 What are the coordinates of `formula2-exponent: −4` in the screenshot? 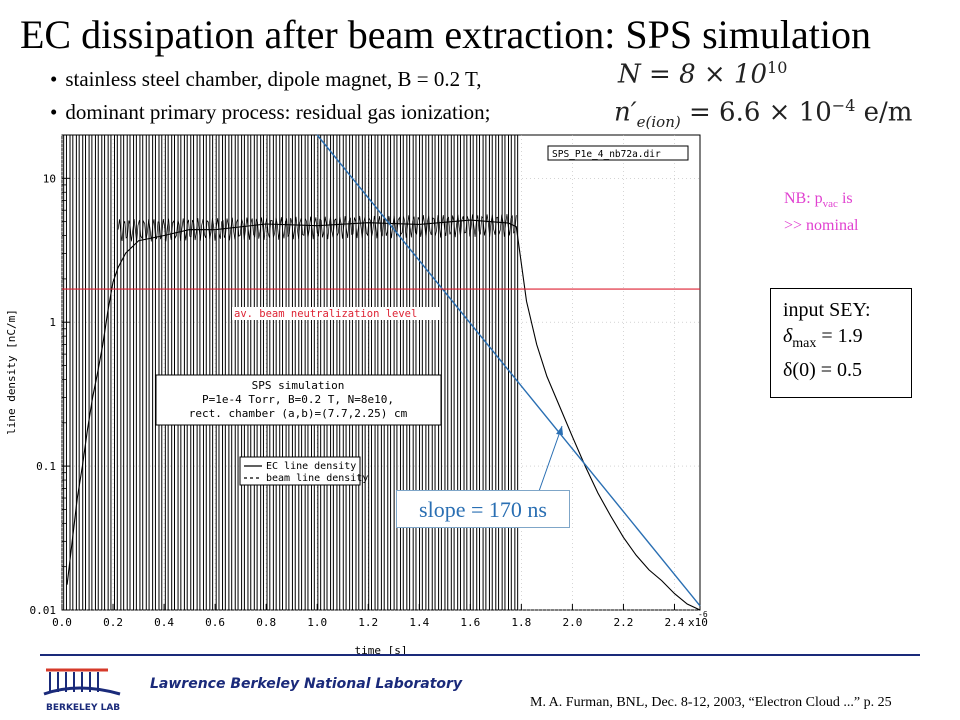 It's located at (843, 105).